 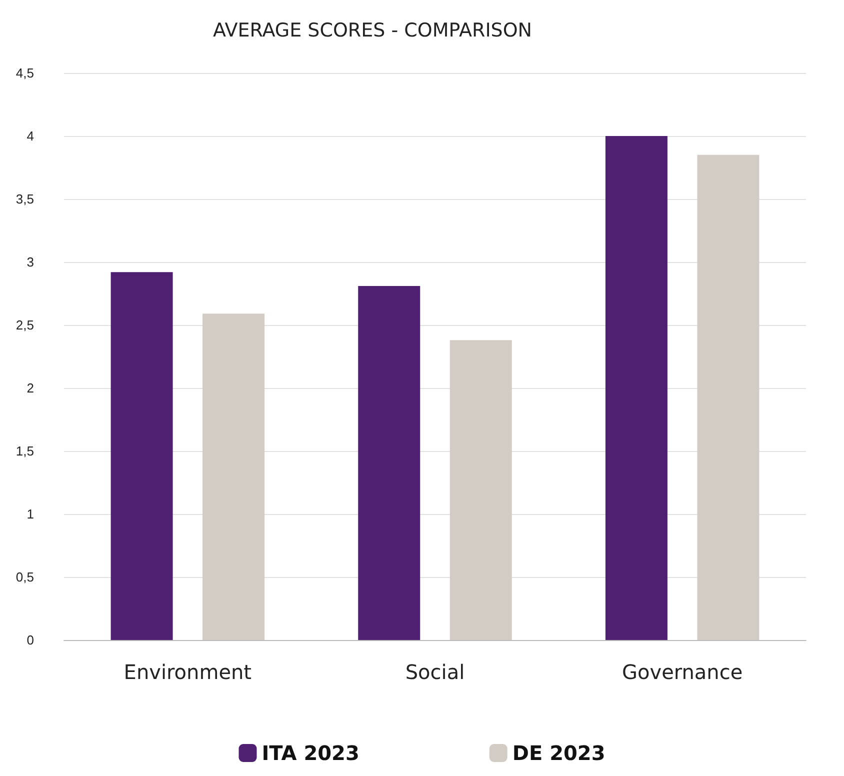 What do you see at coordinates (25, 451) in the screenshot?
I see `y-tick-label: 1,5` at bounding box center [25, 451].